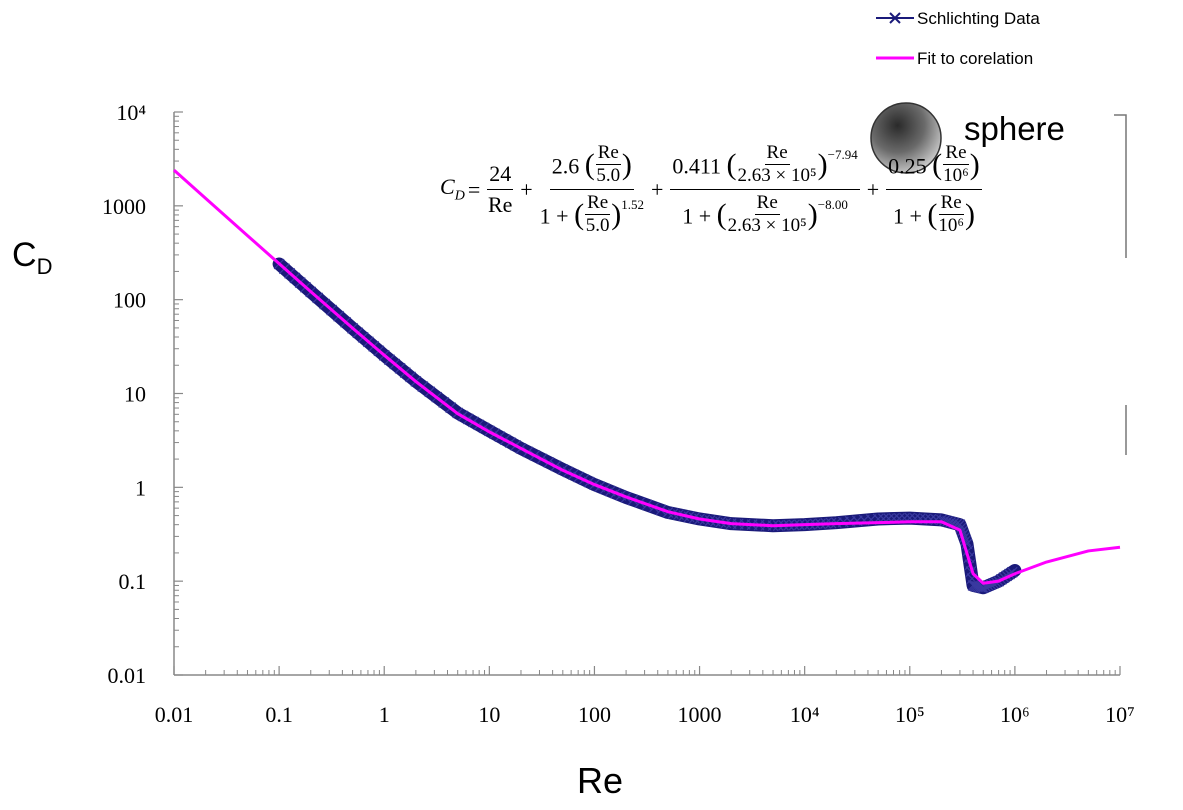 Image resolution: width=1183 pixels, height=810 pixels. Describe the element at coordinates (127, 675) in the screenshot. I see `y-tick-label: 0.01` at that location.